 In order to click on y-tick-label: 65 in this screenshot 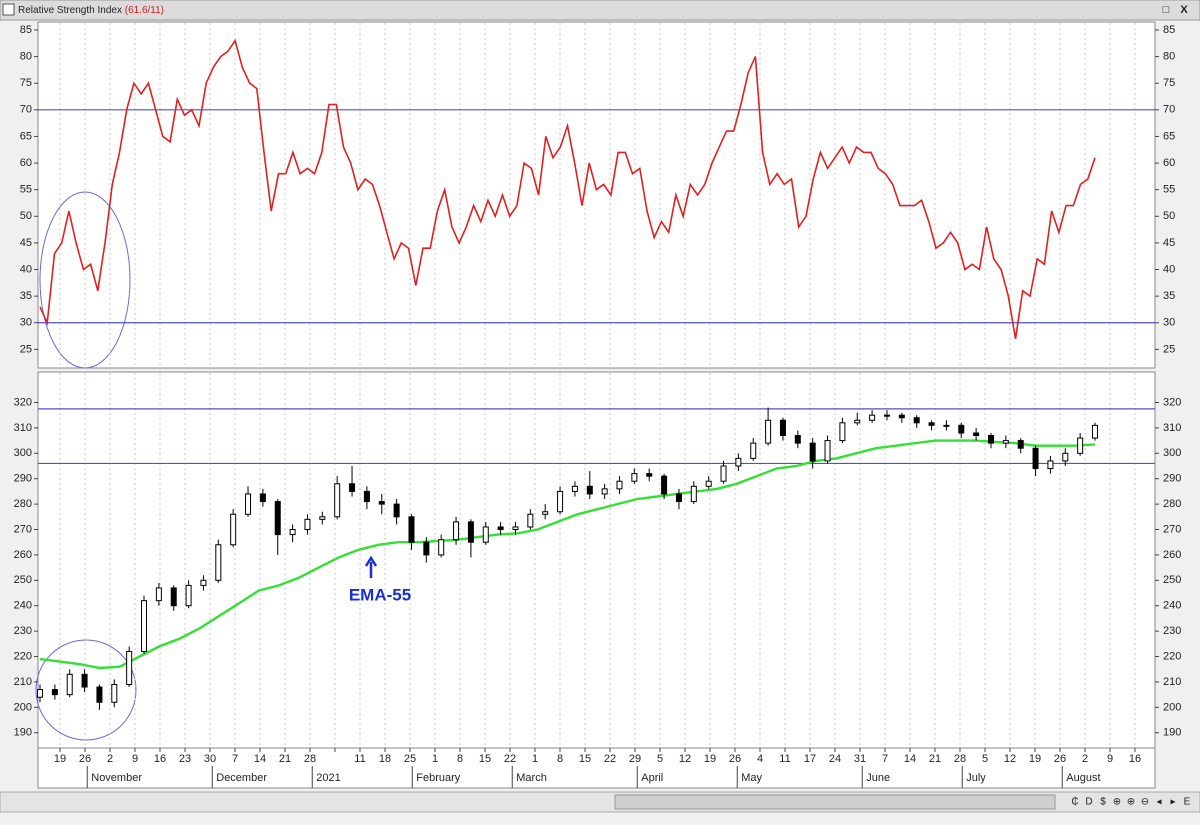, I will do `click(1169, 136)`.